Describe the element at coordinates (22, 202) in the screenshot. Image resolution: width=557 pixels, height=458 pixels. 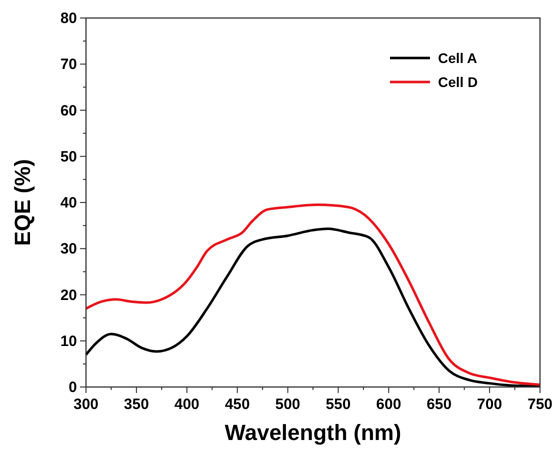
I see `y-axis-title: EQE (%)` at that location.